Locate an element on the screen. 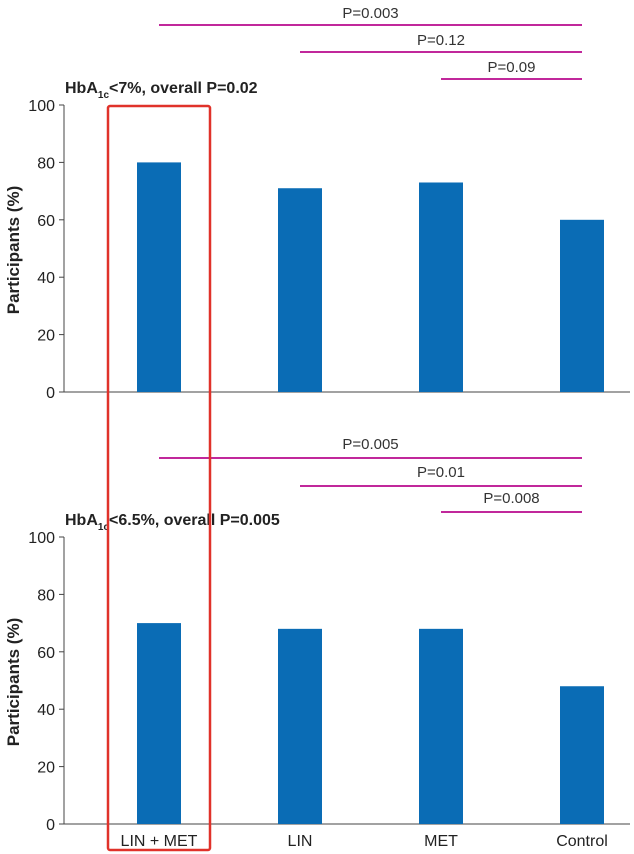 The width and height of the screenshot is (634, 854). p-value-label: P=0.005 is located at coordinates (370, 444).